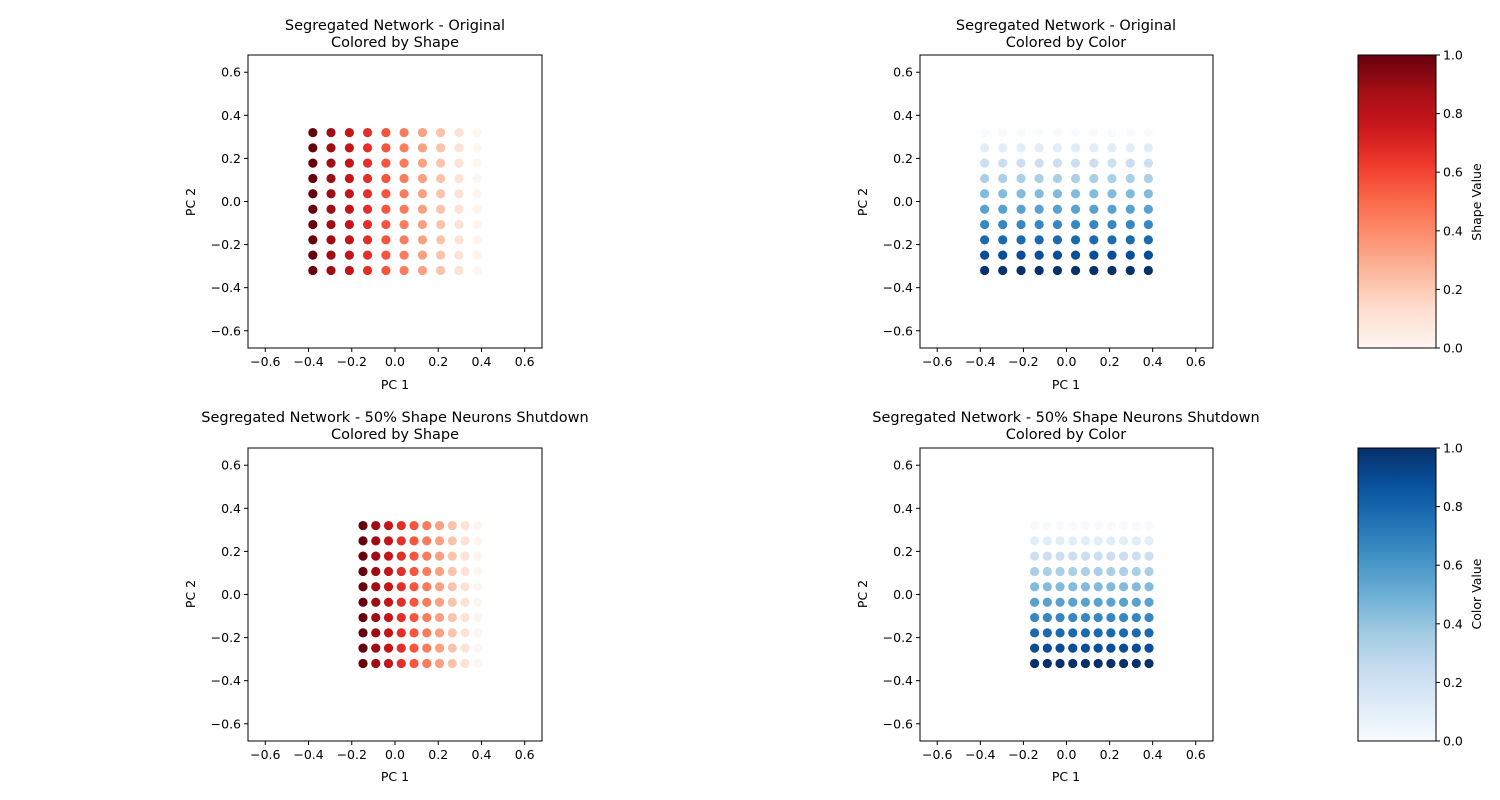 The height and width of the screenshot is (800, 1500). I want to click on panel-2-frame, so click(395, 594).